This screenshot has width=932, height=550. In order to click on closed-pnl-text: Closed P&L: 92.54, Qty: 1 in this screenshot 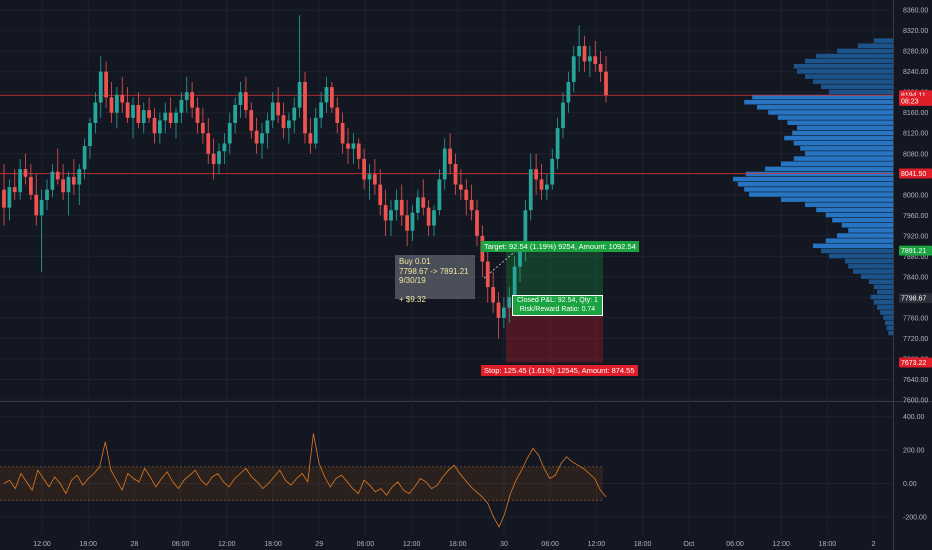, I will do `click(557, 300)`.